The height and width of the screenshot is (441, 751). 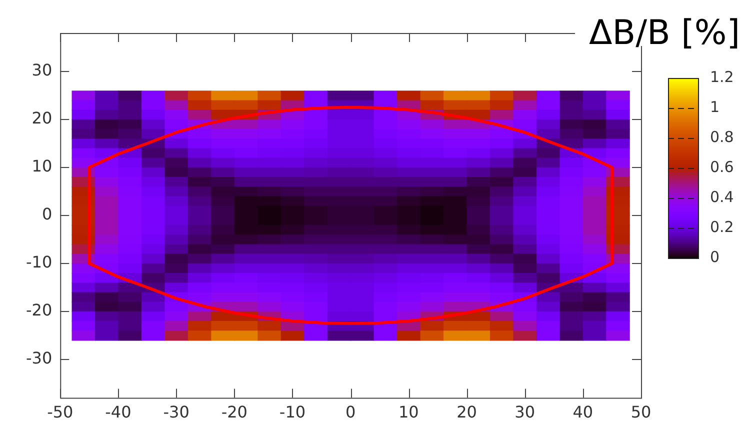 What do you see at coordinates (39, 310) in the screenshot?
I see `y-tick-label: -20` at bounding box center [39, 310].